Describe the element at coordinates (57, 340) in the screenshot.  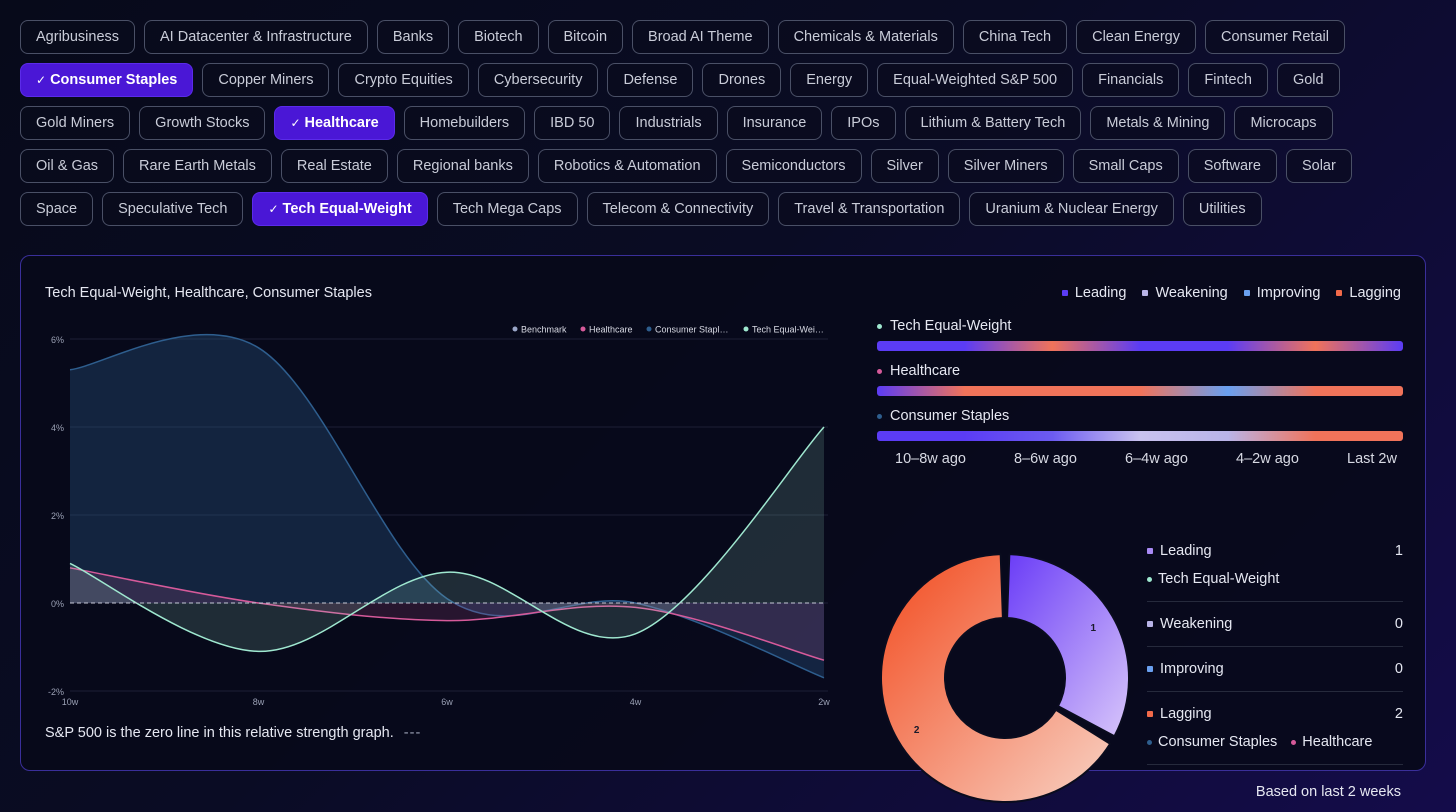
I see `y-tick-label: 6%` at that location.